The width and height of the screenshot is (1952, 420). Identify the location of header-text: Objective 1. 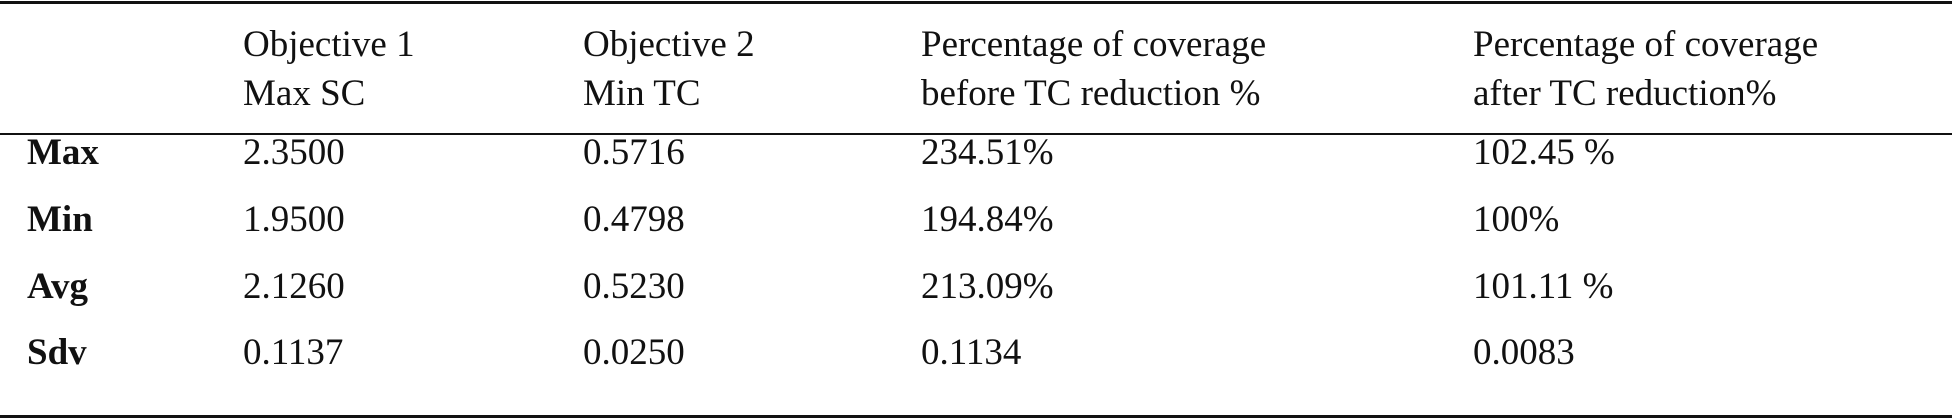
(329, 44).